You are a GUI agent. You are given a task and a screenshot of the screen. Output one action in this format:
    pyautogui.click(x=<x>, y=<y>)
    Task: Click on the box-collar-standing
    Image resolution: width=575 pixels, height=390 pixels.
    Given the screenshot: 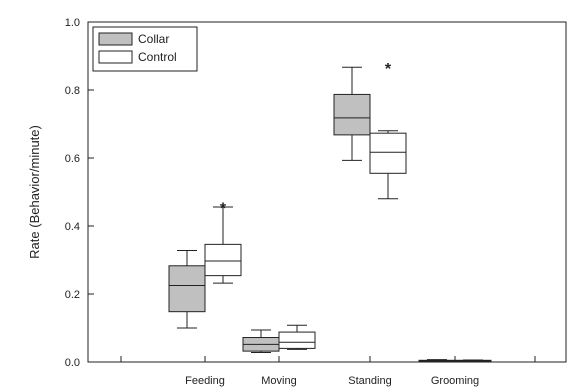 What is the action you would take?
    pyautogui.click(x=352, y=113)
    